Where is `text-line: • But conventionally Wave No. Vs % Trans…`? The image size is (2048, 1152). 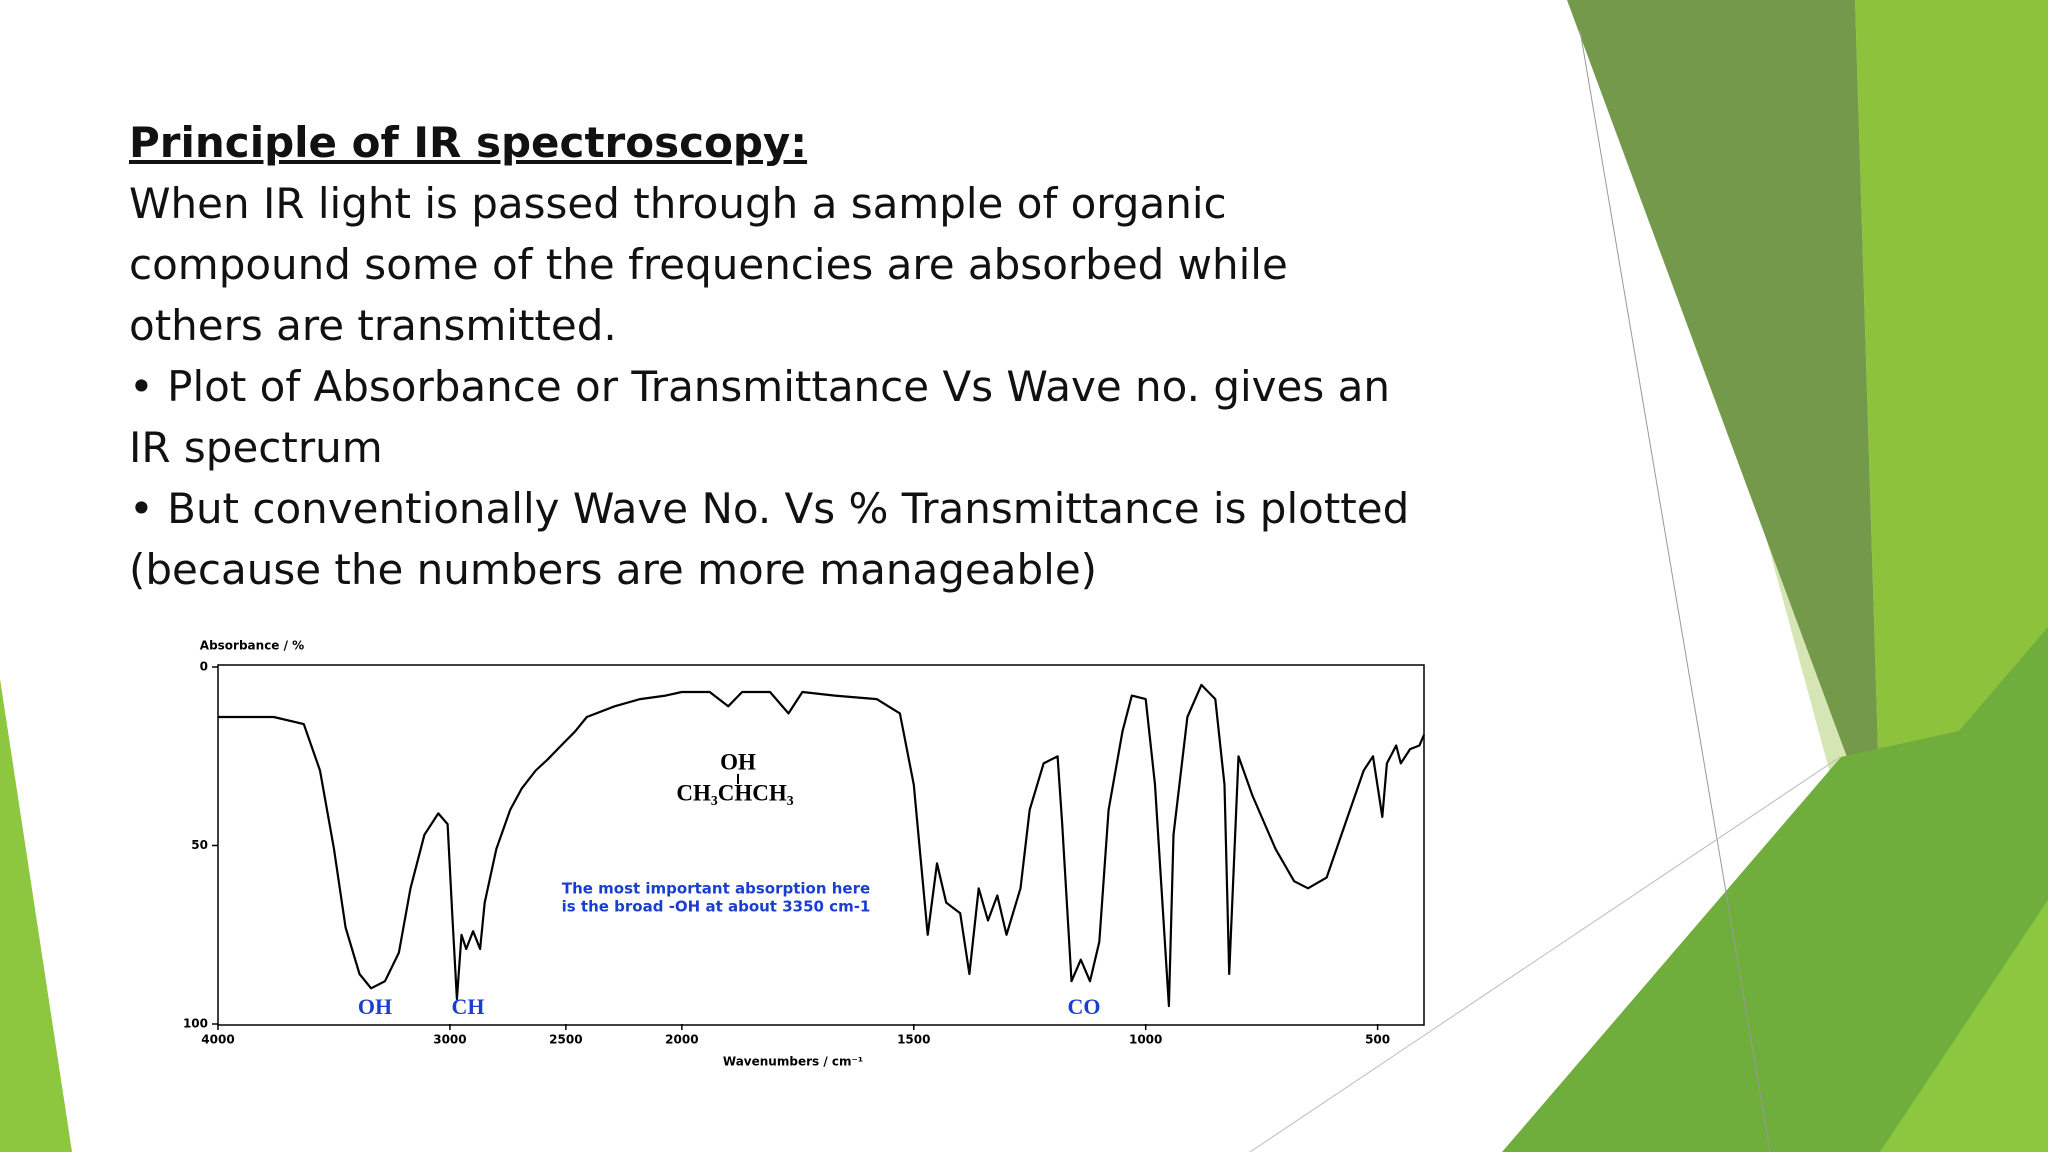
text-line: • But conventionally Wave No. Vs % Trans… is located at coordinates (769, 508).